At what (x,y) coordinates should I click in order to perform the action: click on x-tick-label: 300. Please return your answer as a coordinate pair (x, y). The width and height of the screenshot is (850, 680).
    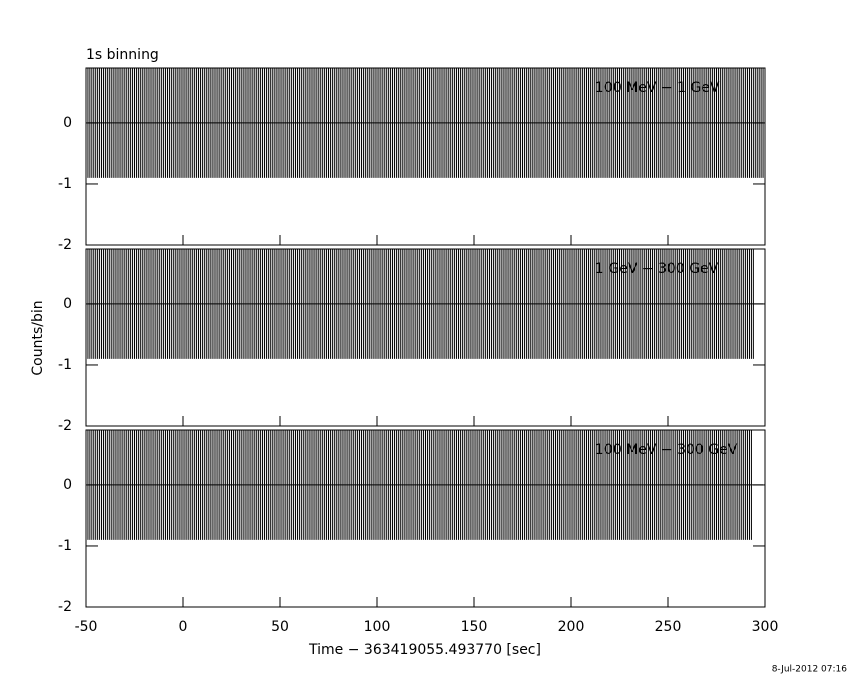
    Looking at the image, I should click on (765, 627).